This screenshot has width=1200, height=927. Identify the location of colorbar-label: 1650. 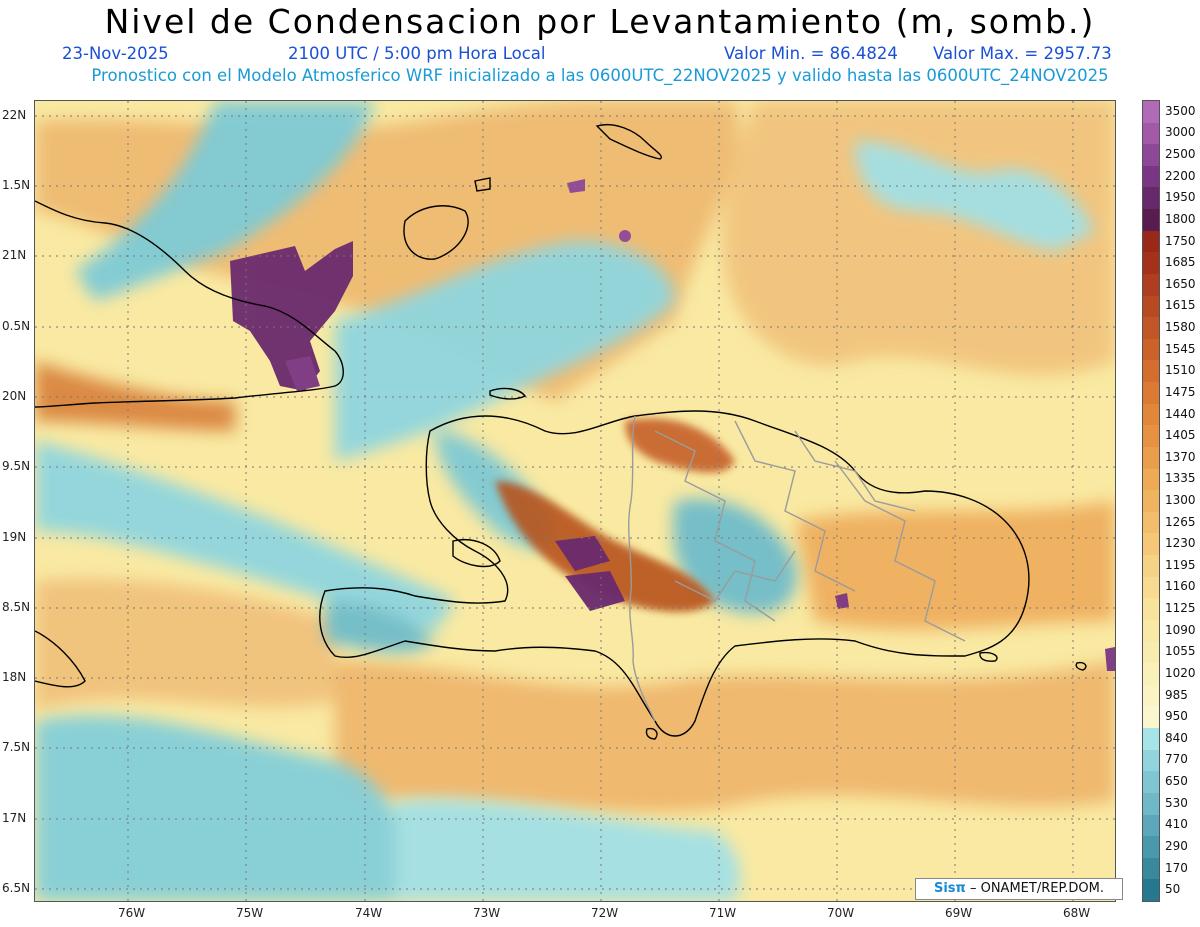
(1180, 283).